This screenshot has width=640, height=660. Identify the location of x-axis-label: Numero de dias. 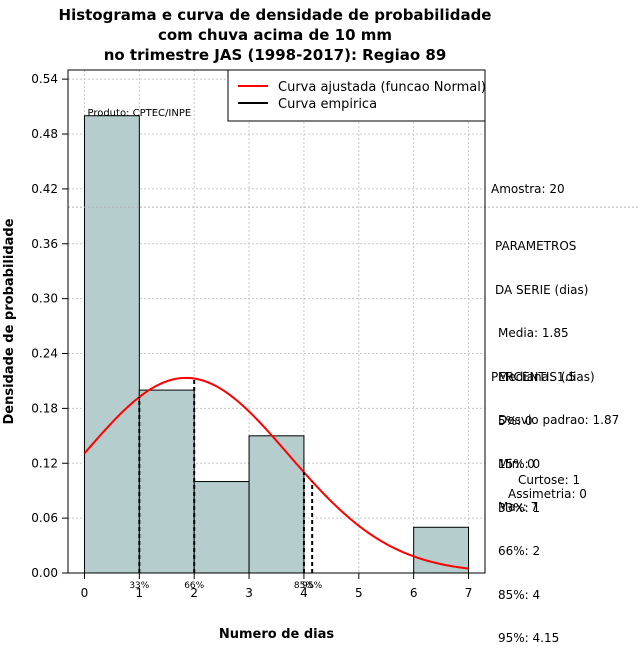
(277, 634).